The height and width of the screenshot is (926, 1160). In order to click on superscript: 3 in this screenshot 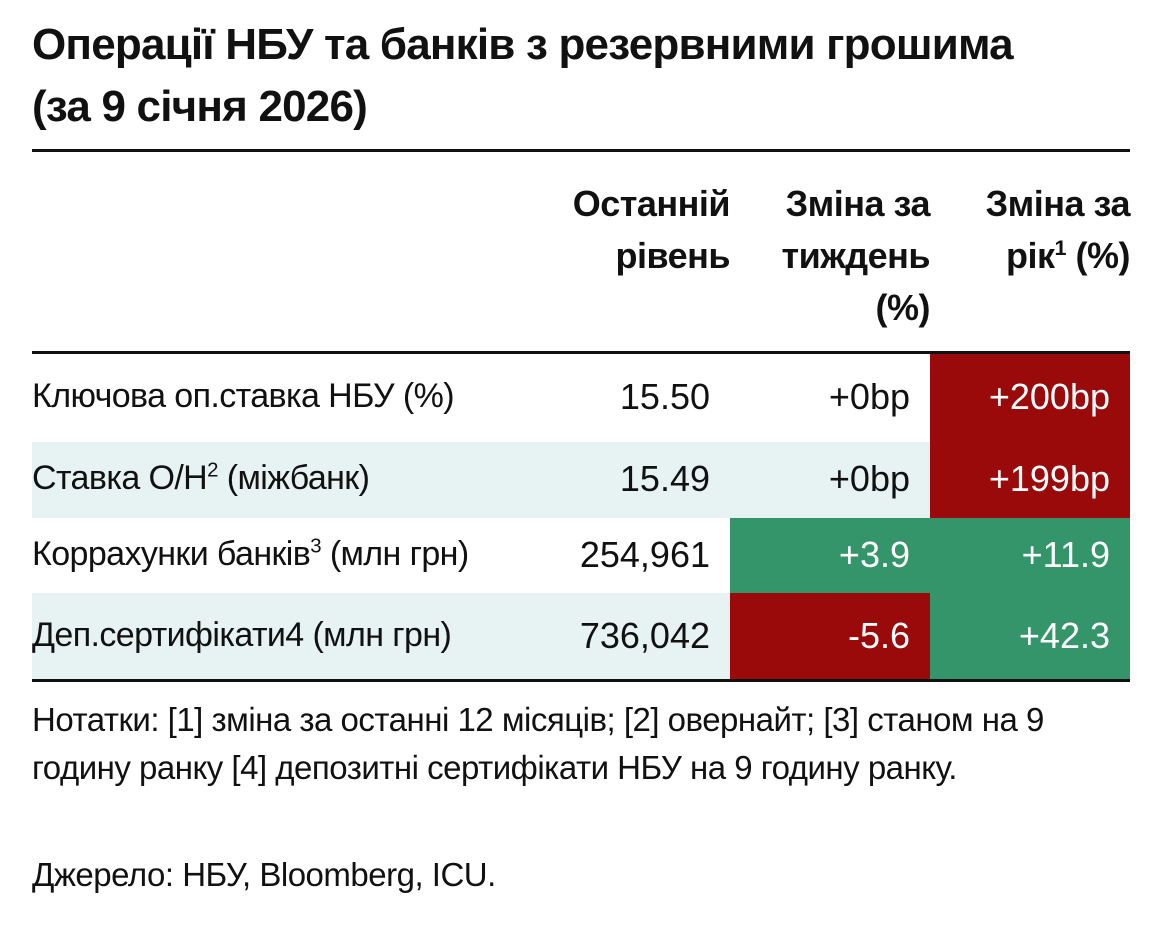, I will do `click(315, 546)`.